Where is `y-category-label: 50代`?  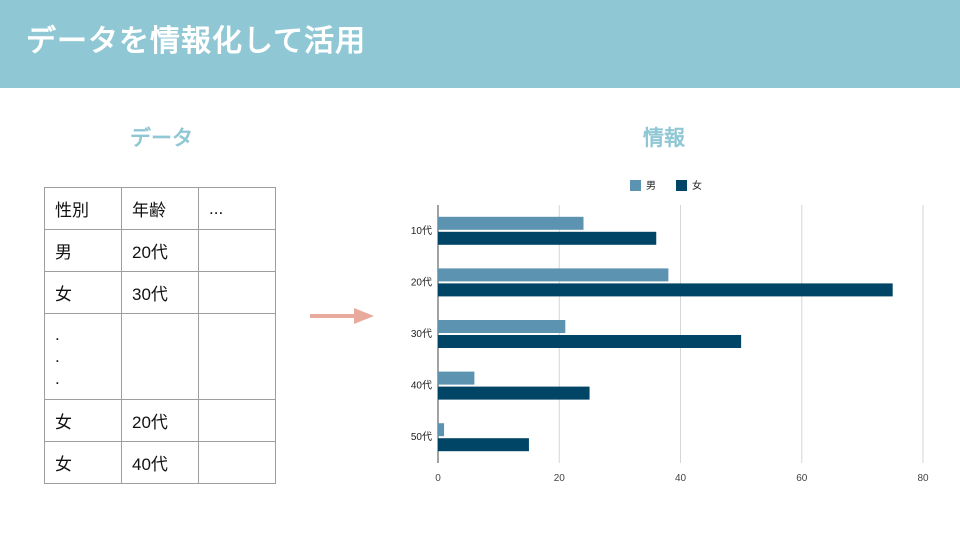
y-category-label: 50代 is located at coordinates (421, 437).